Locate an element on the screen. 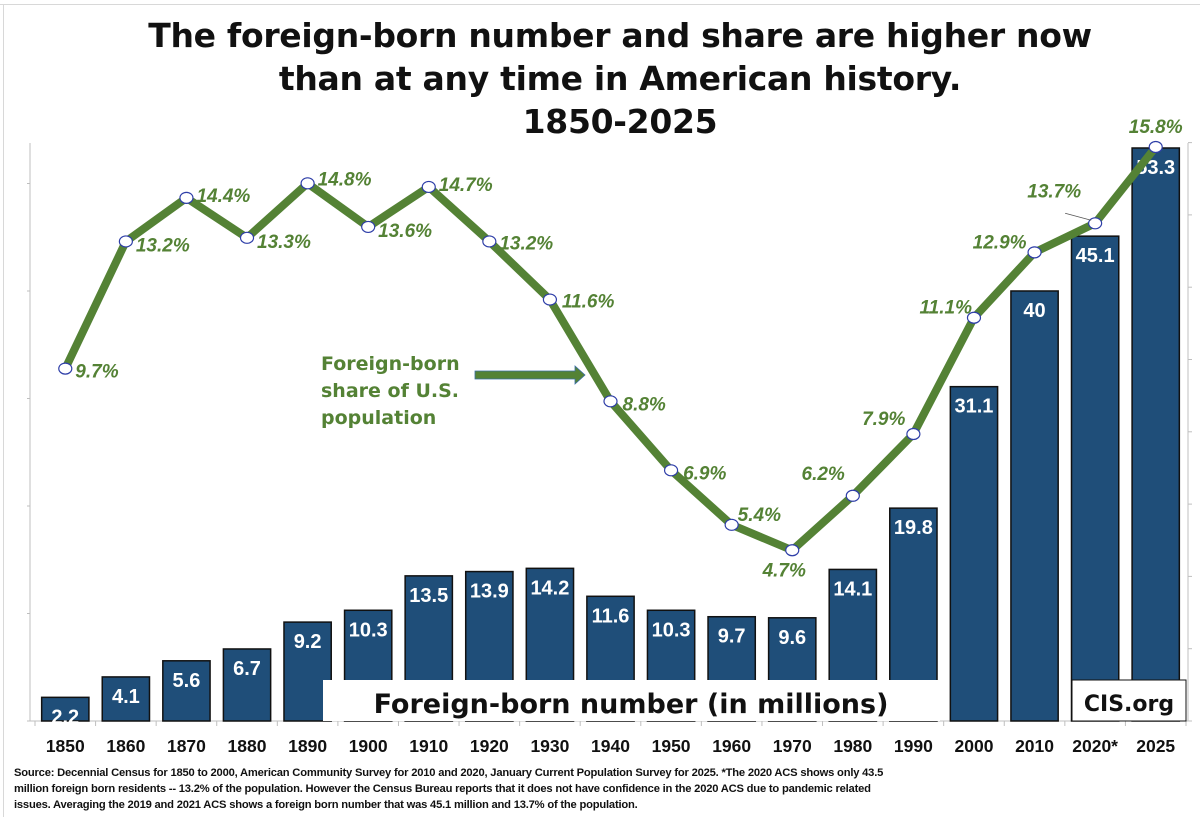 This screenshot has width=1200, height=817. x-tick-2020*: 2020* is located at coordinates (1095, 746).